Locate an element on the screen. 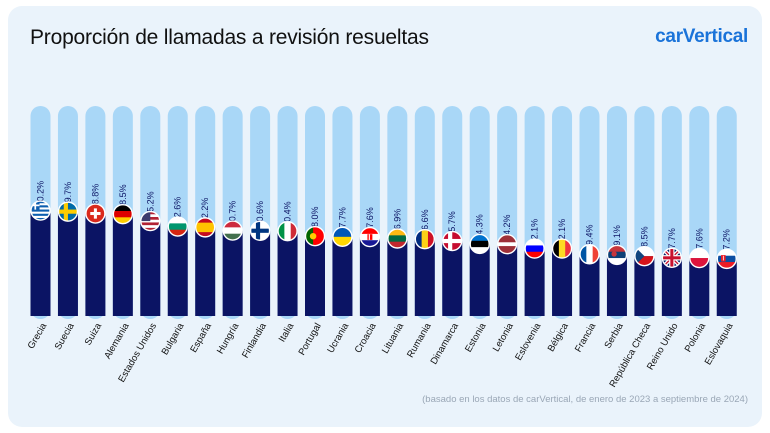 The height and width of the screenshot is (433, 770). data-label: 42.6% is located at coordinates (178, 210).